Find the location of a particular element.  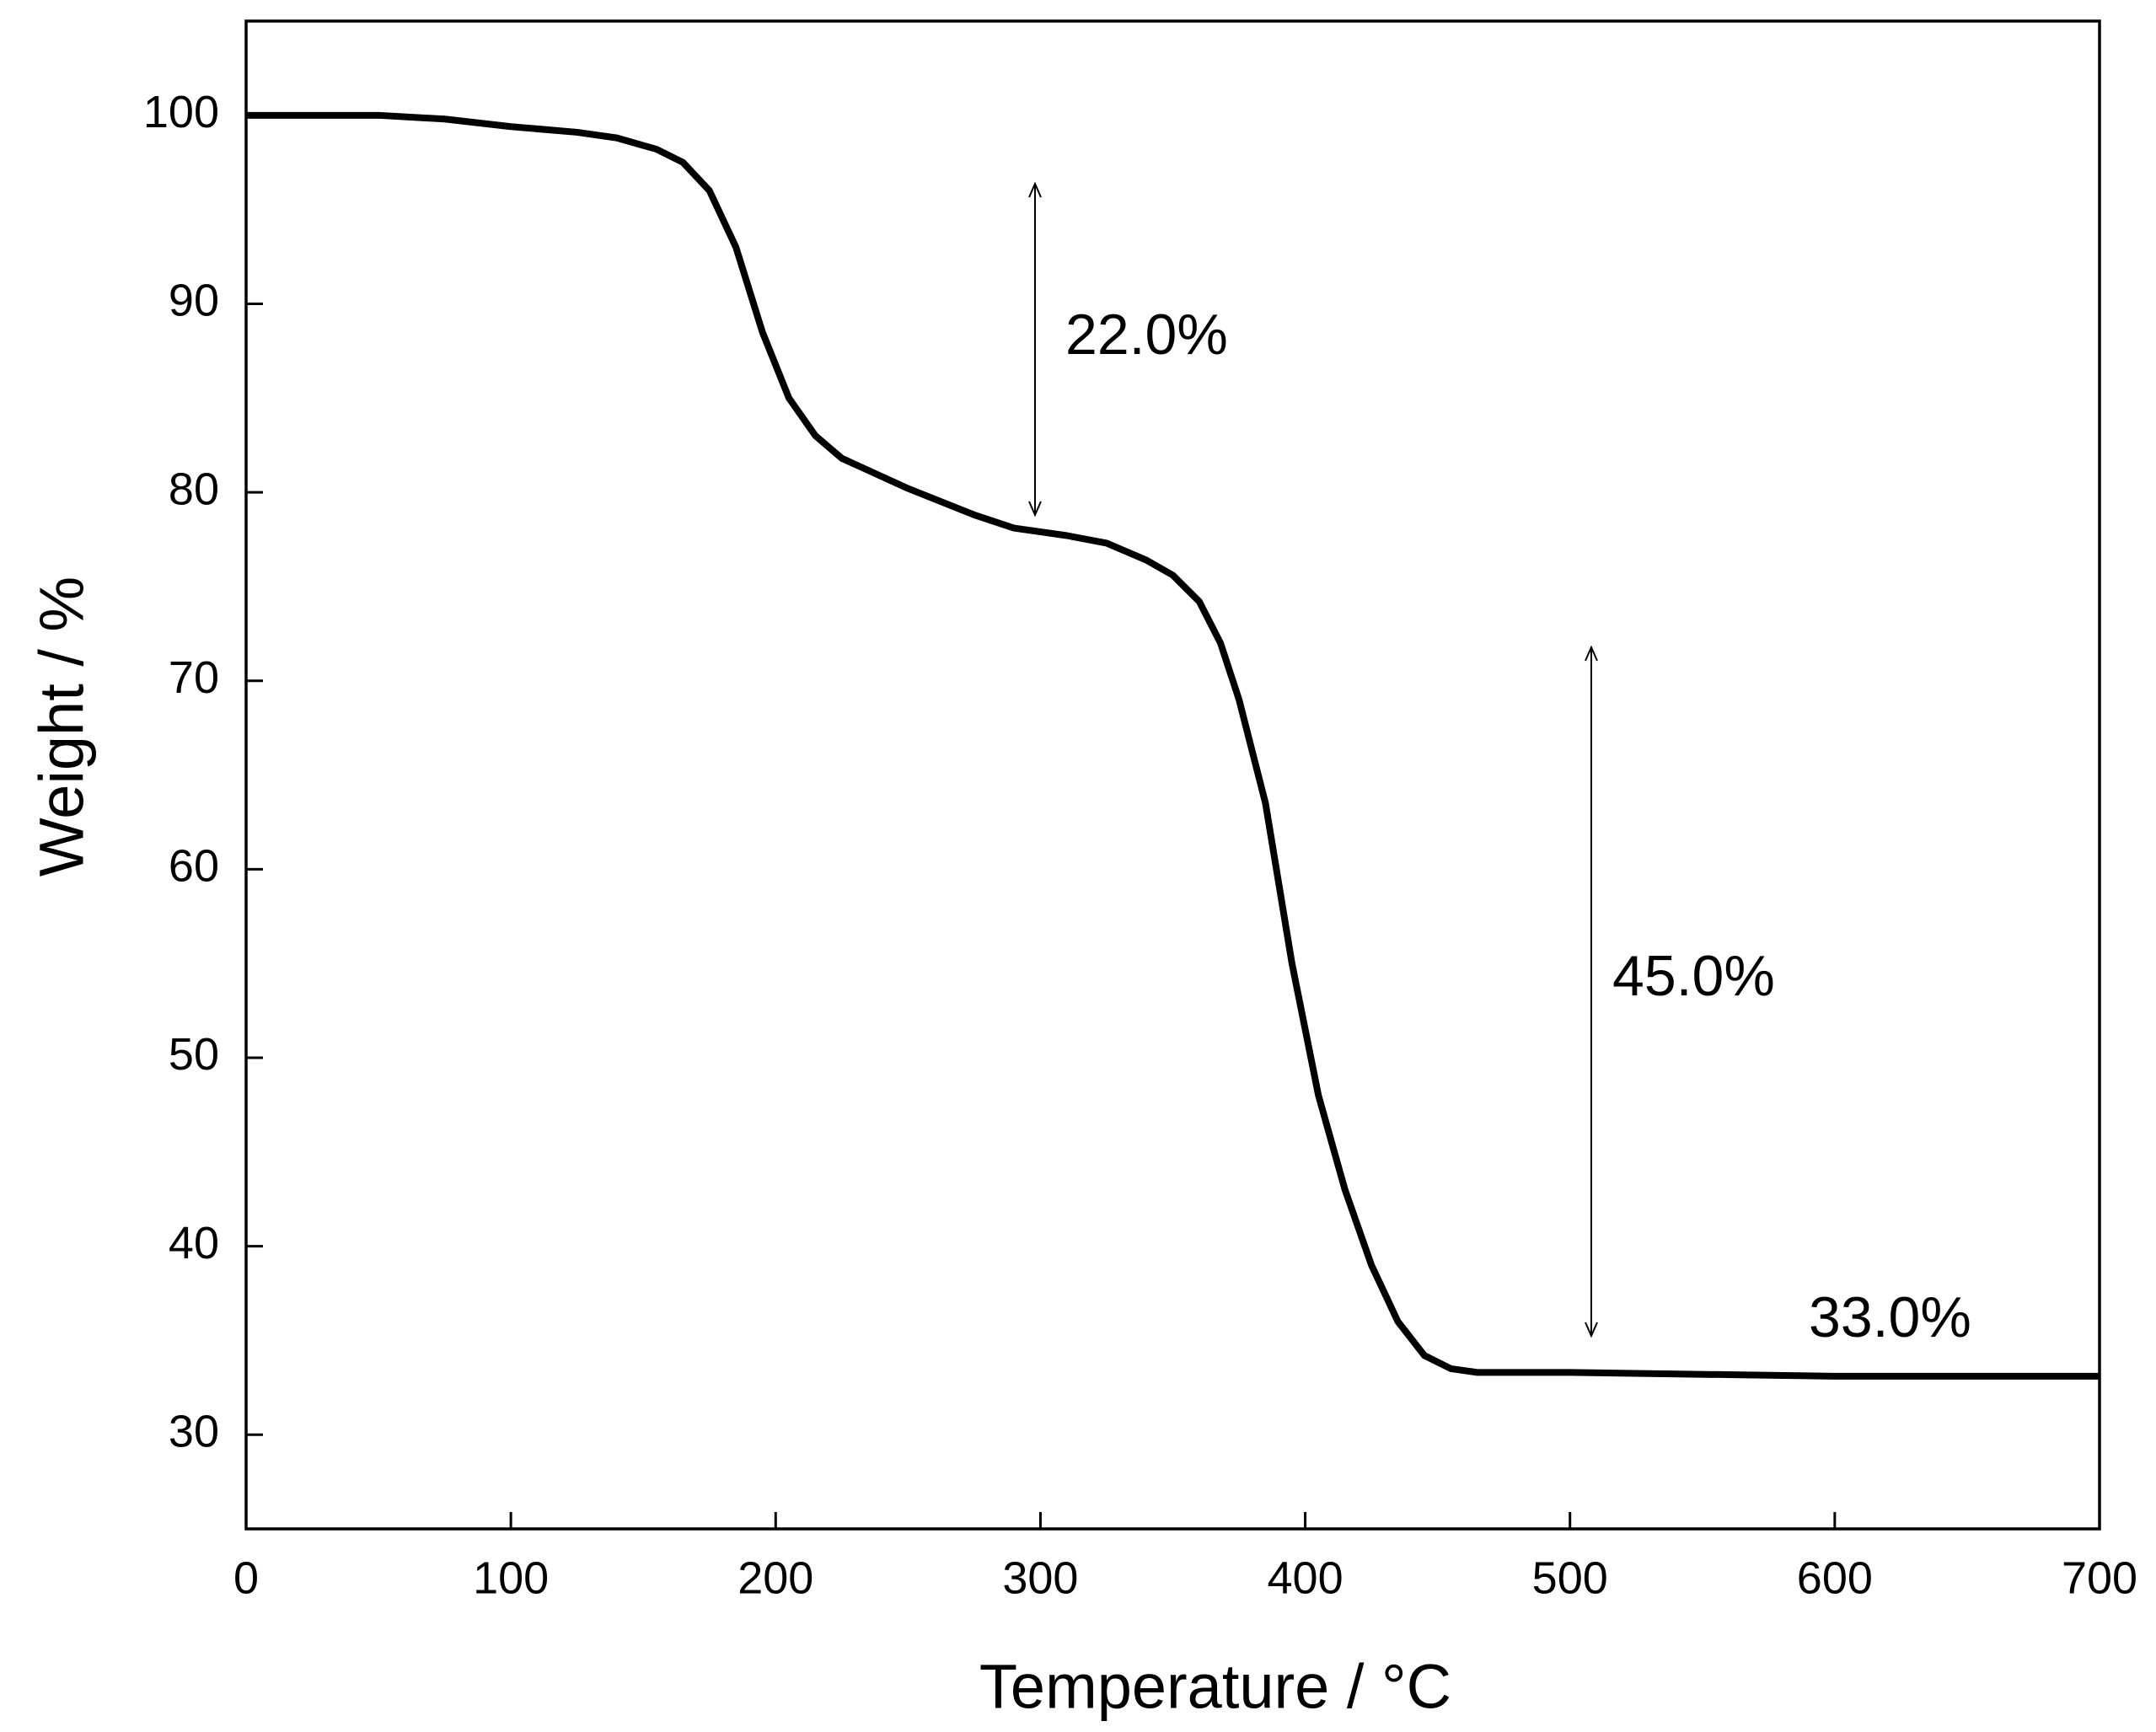

y-tick-label: 80 is located at coordinates (194, 489).